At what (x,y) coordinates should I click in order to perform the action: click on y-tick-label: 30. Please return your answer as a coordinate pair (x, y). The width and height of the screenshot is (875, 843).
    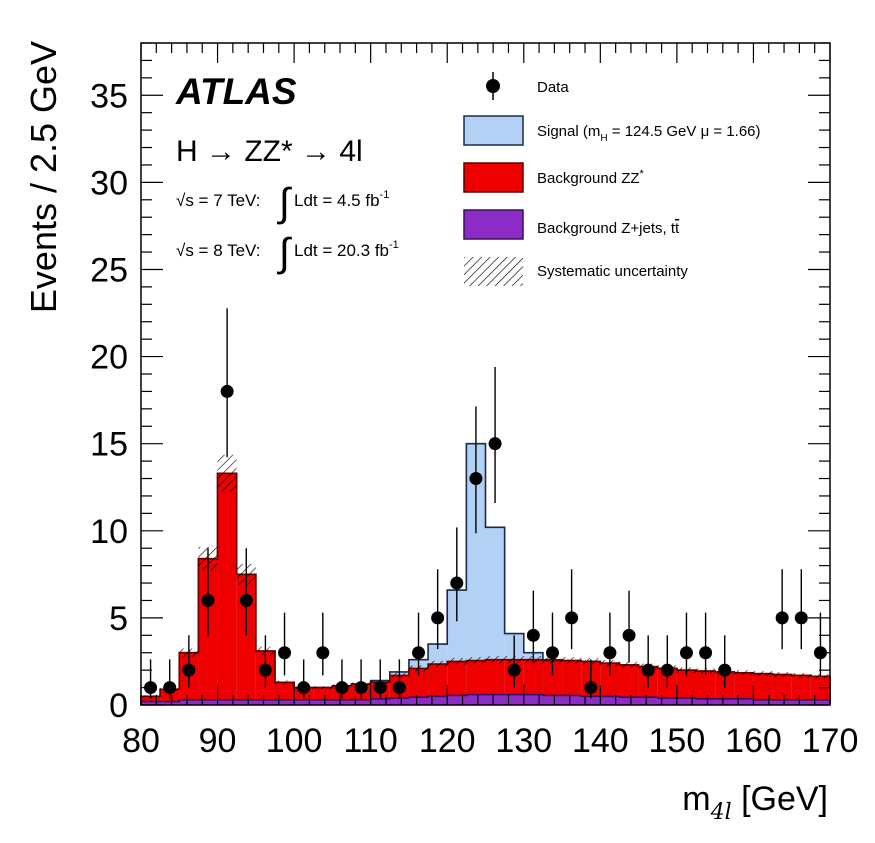
    Looking at the image, I should click on (109, 183).